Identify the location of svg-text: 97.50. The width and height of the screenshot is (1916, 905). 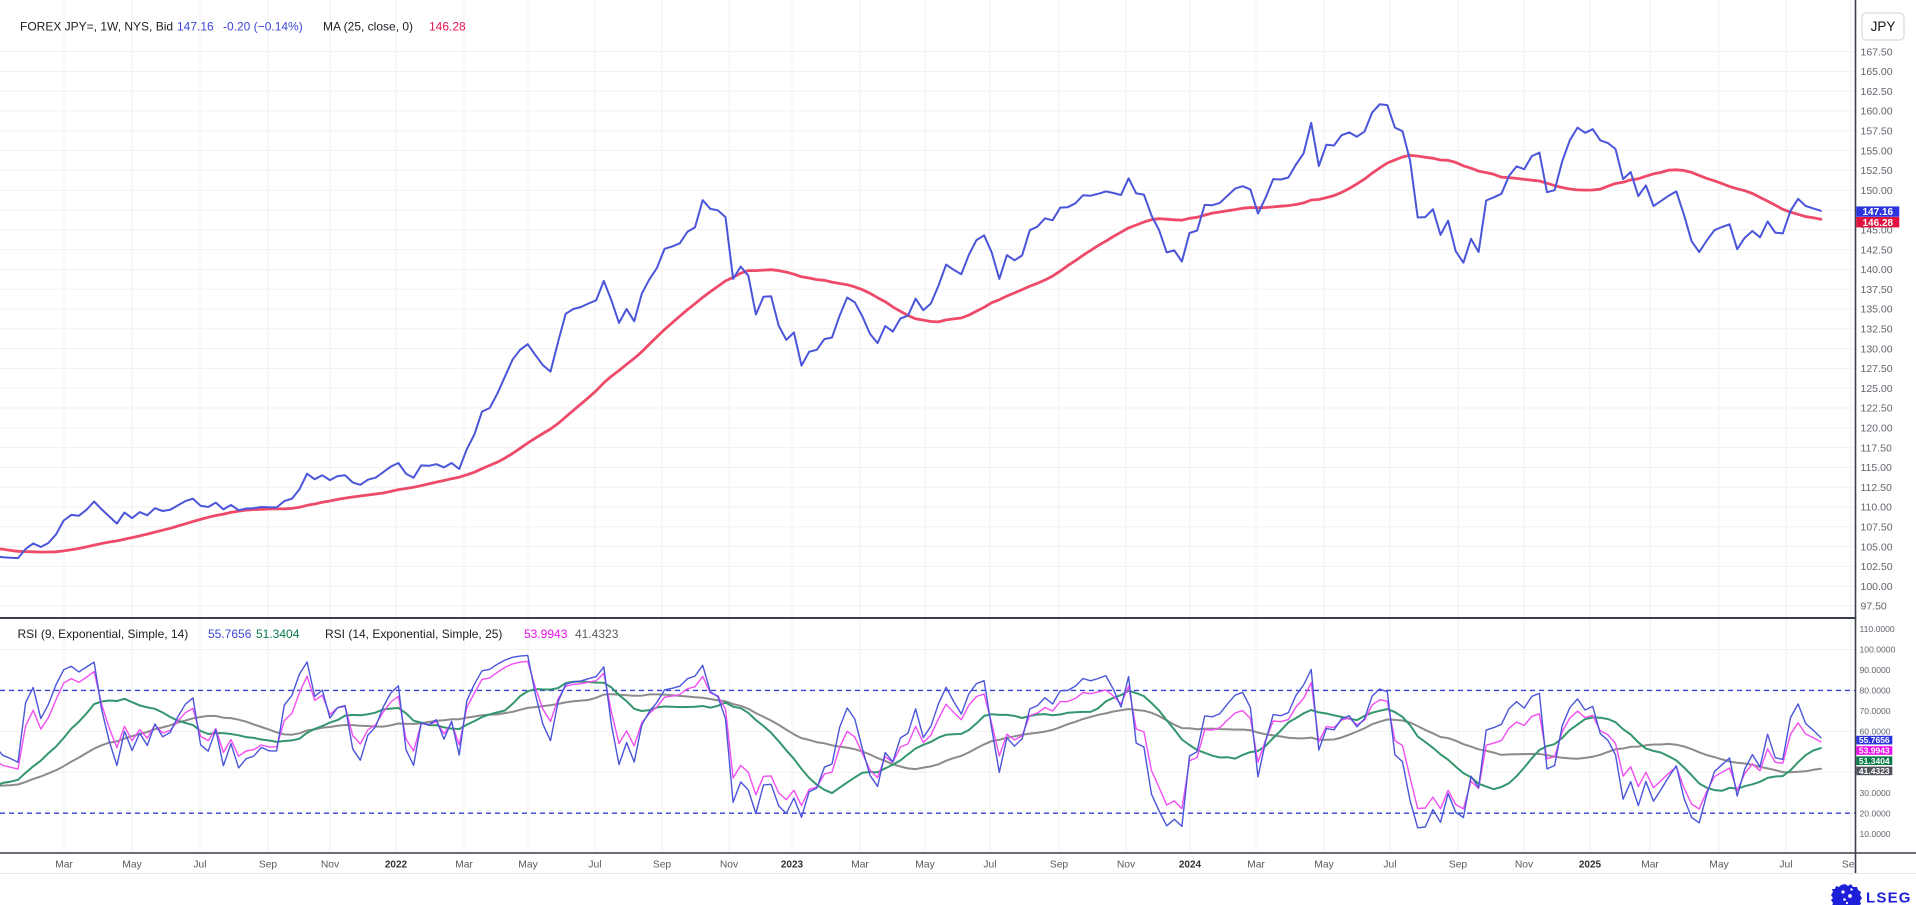
(1874, 607).